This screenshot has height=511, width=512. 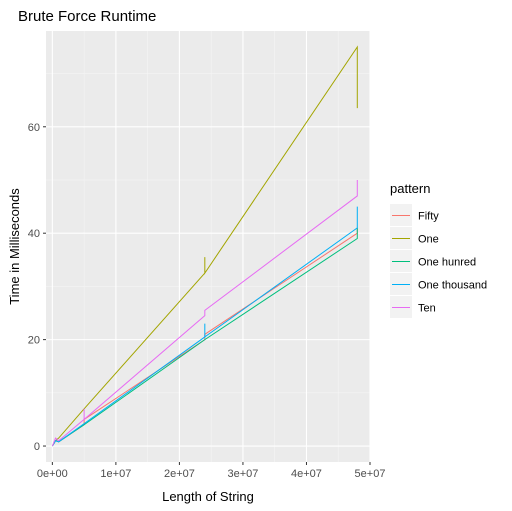 I want to click on legend-label-one: One, so click(x=428, y=240).